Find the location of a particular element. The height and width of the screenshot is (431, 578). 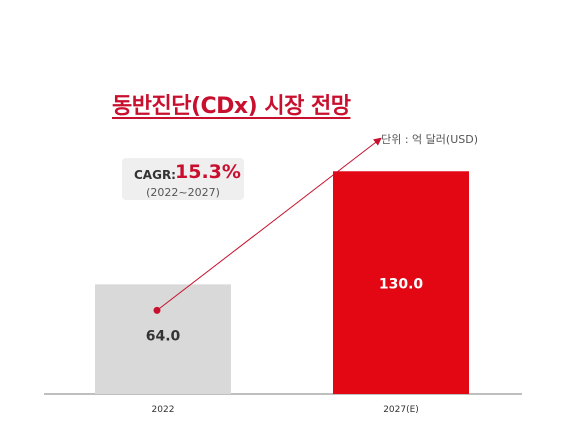

chart-title: 동반진단(CDx) 시장 전망 is located at coordinates (231, 106).